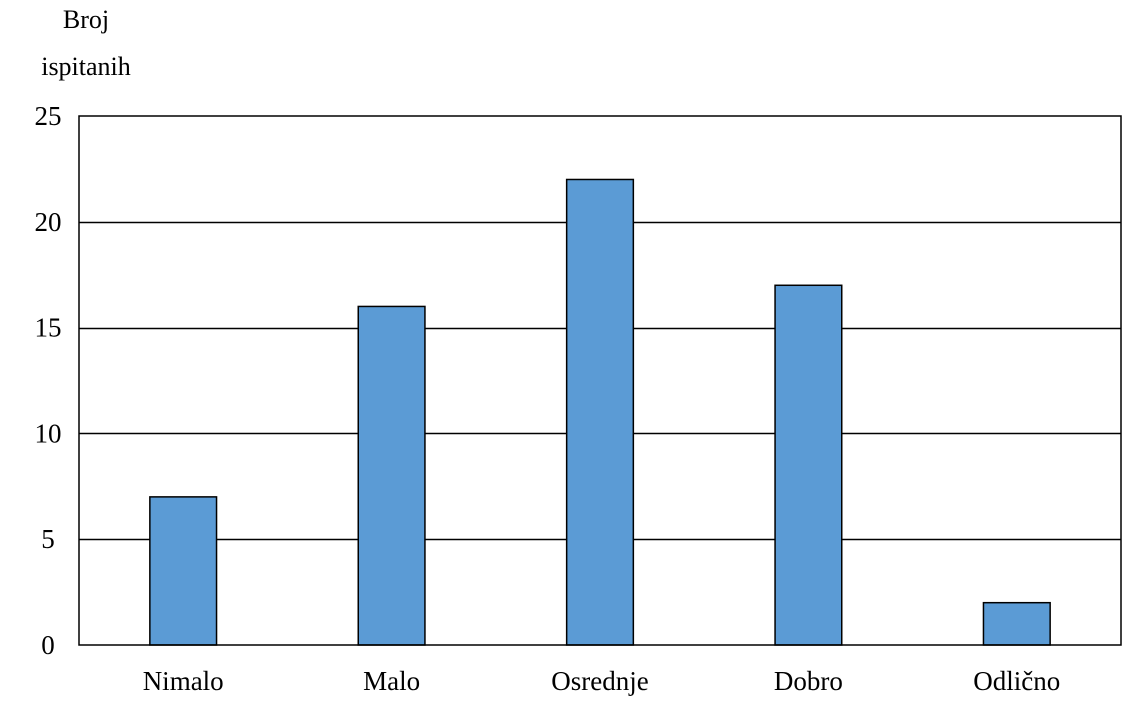 Image resolution: width=1134 pixels, height=704 pixels. What do you see at coordinates (391, 475) in the screenshot?
I see `bar-malo` at bounding box center [391, 475].